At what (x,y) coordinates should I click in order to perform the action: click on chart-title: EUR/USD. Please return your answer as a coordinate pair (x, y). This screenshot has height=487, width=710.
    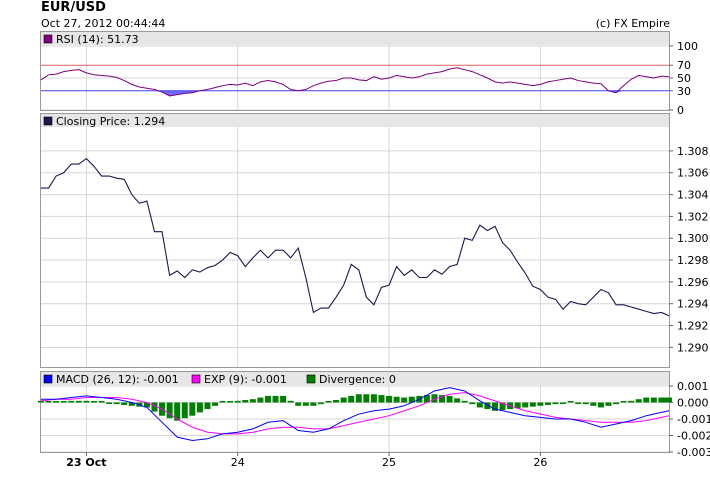
    Looking at the image, I should click on (73, 7).